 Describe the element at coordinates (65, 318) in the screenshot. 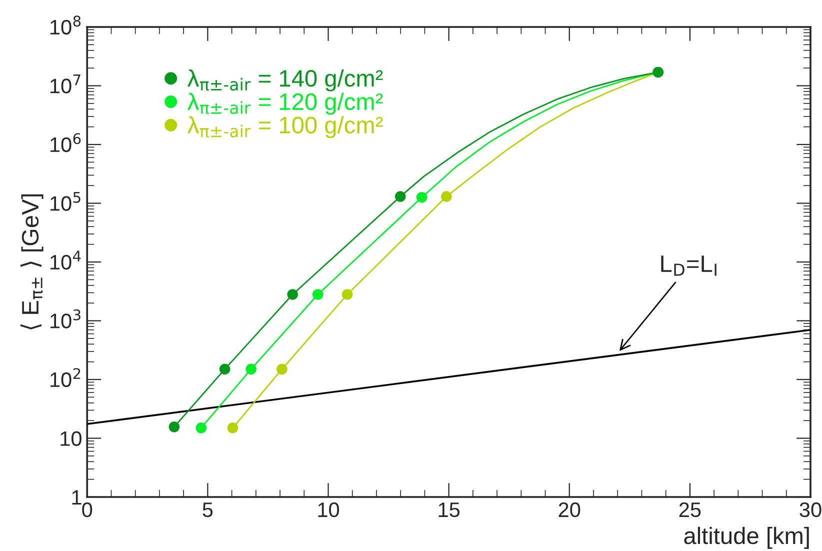

I see `y-tick-label: 10$^{3}$` at that location.